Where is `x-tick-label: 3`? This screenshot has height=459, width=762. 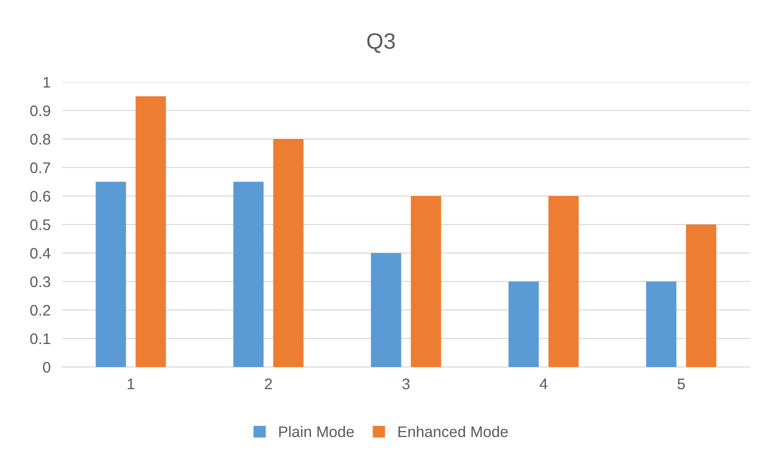
x-tick-label: 3 is located at coordinates (406, 384).